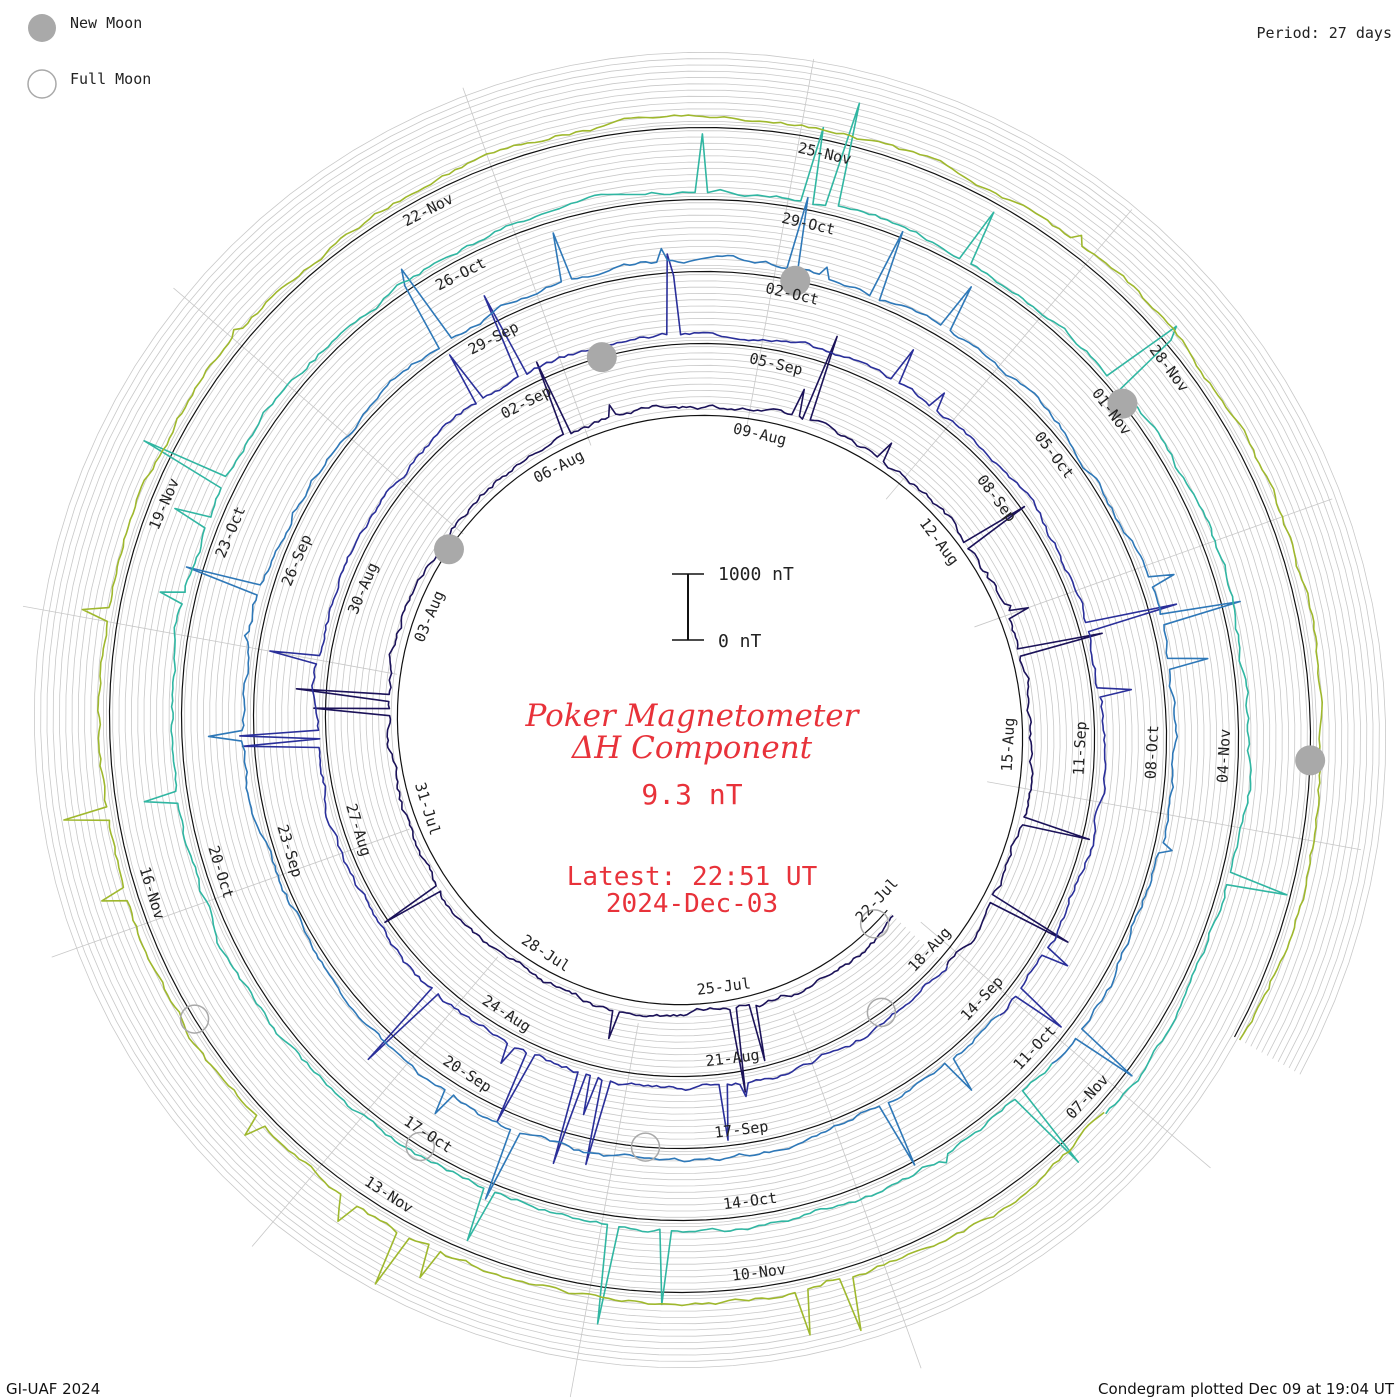 The height and width of the screenshot is (1400, 1400). Describe the element at coordinates (740, 641) in the screenshot. I see `scale-bar-bottom-label: 0 nT` at that location.